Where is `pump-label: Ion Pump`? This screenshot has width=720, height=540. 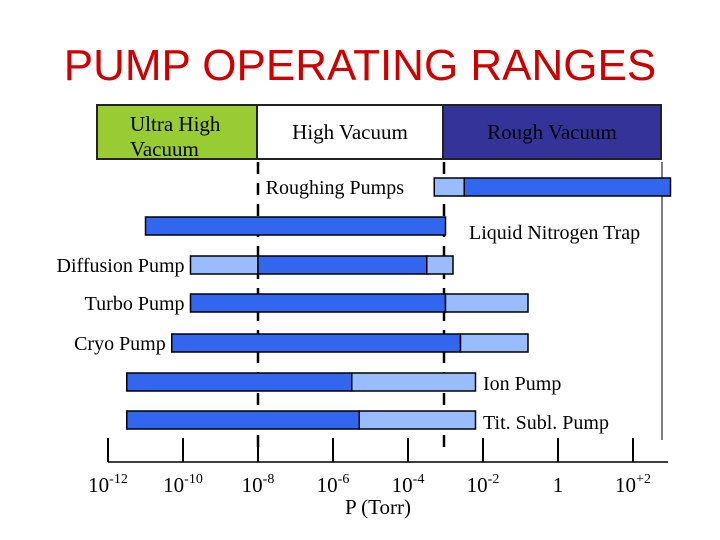 pump-label: Ion Pump is located at coordinates (522, 384).